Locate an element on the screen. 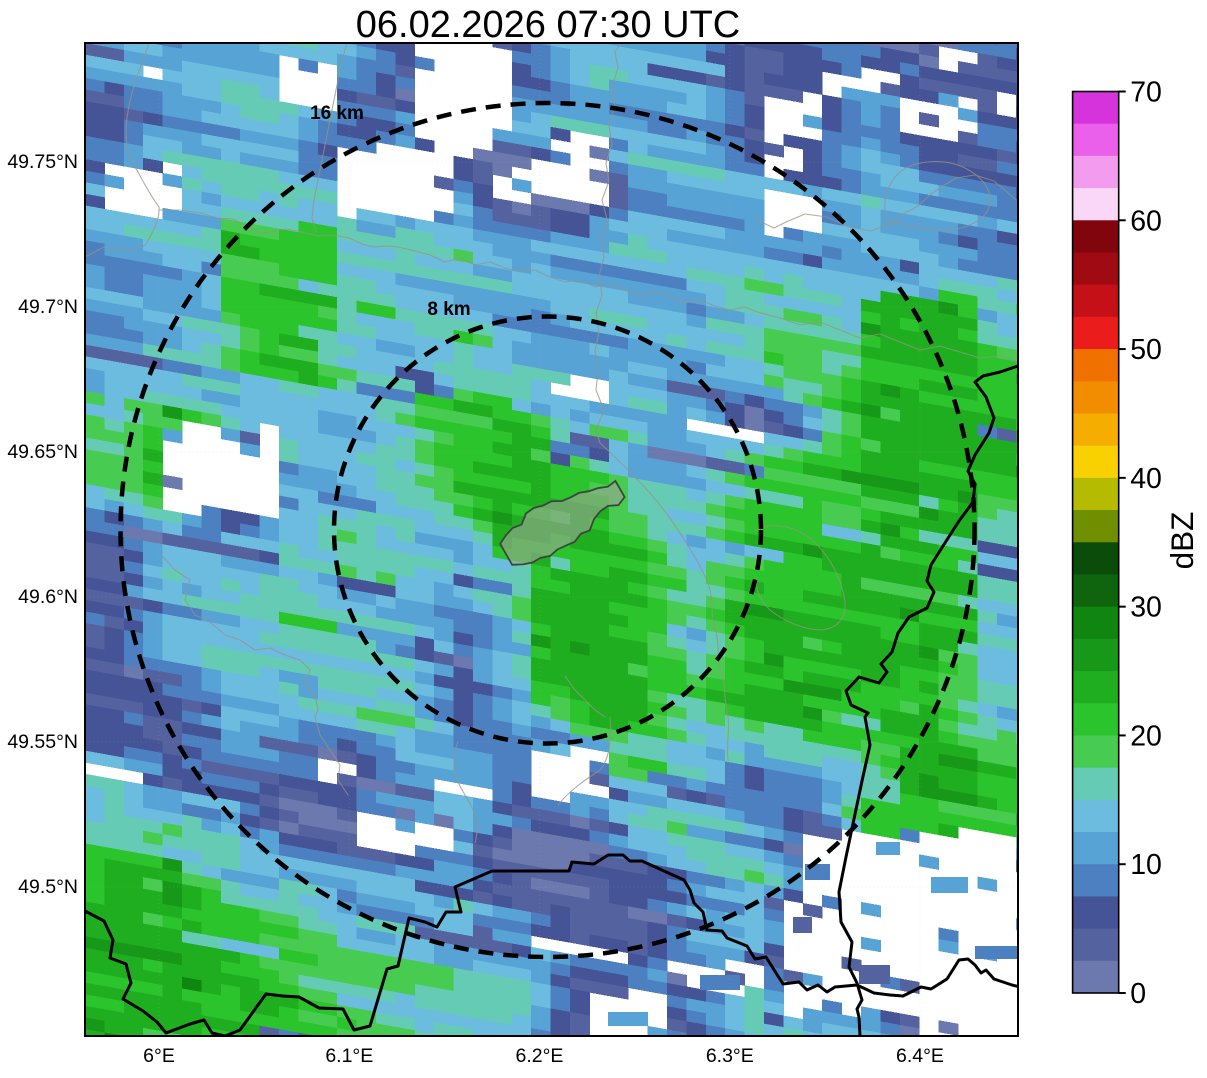  svg-text: 6°E is located at coordinates (159, 1056).